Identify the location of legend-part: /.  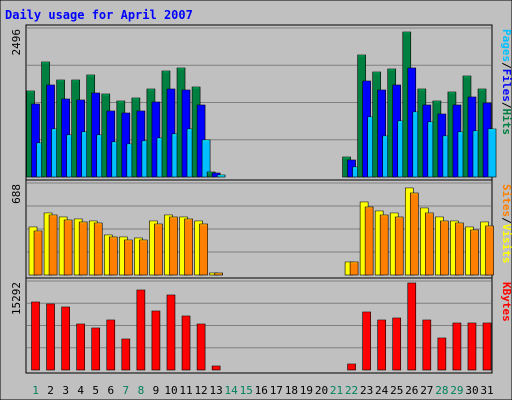
(506, 65).